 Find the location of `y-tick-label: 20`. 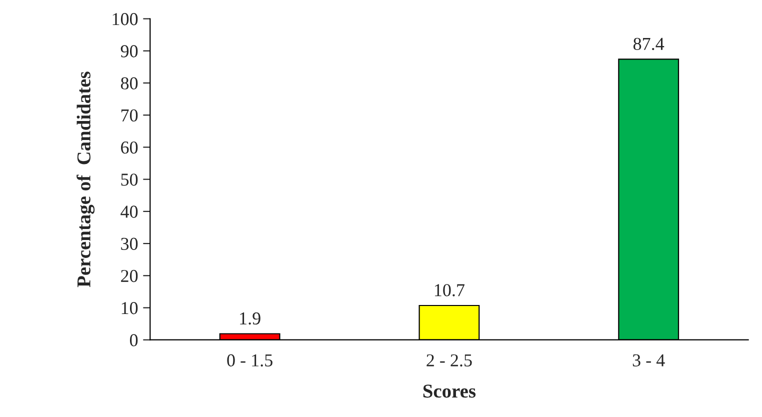

y-tick-label: 20 is located at coordinates (129, 276).